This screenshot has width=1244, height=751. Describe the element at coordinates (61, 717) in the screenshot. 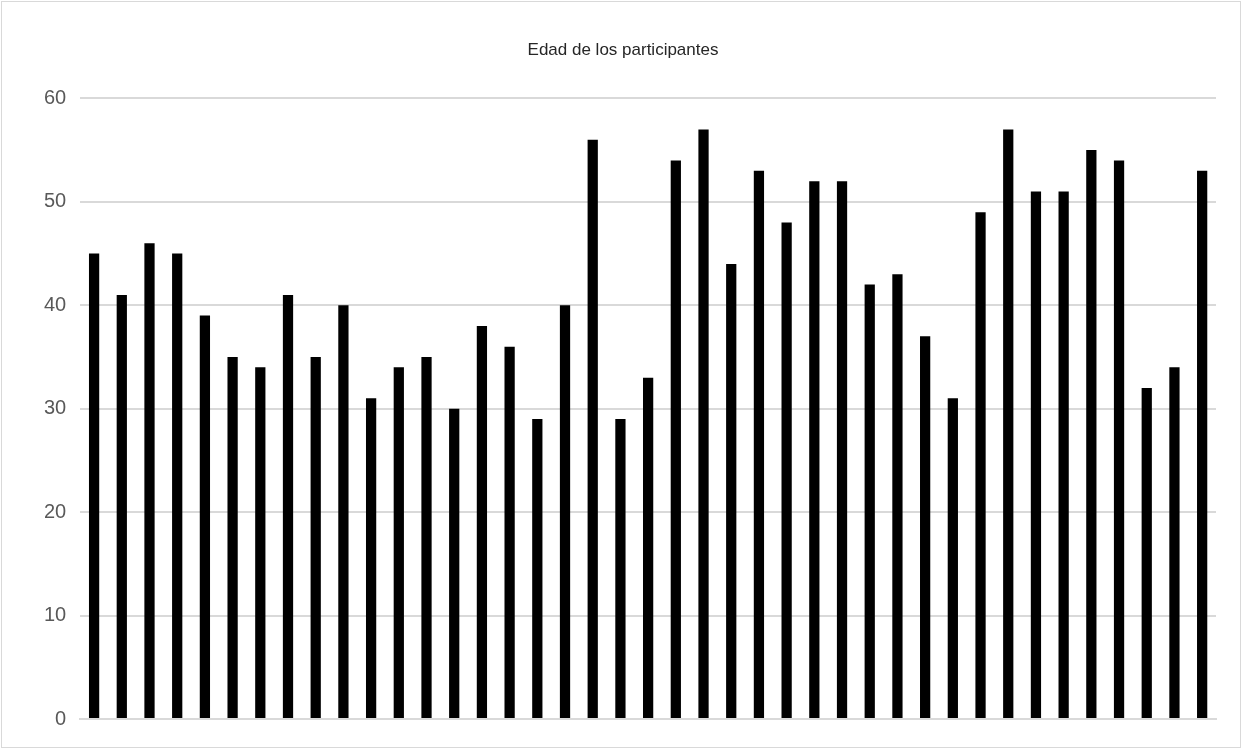

I see `y-tick-label: 0` at that location.